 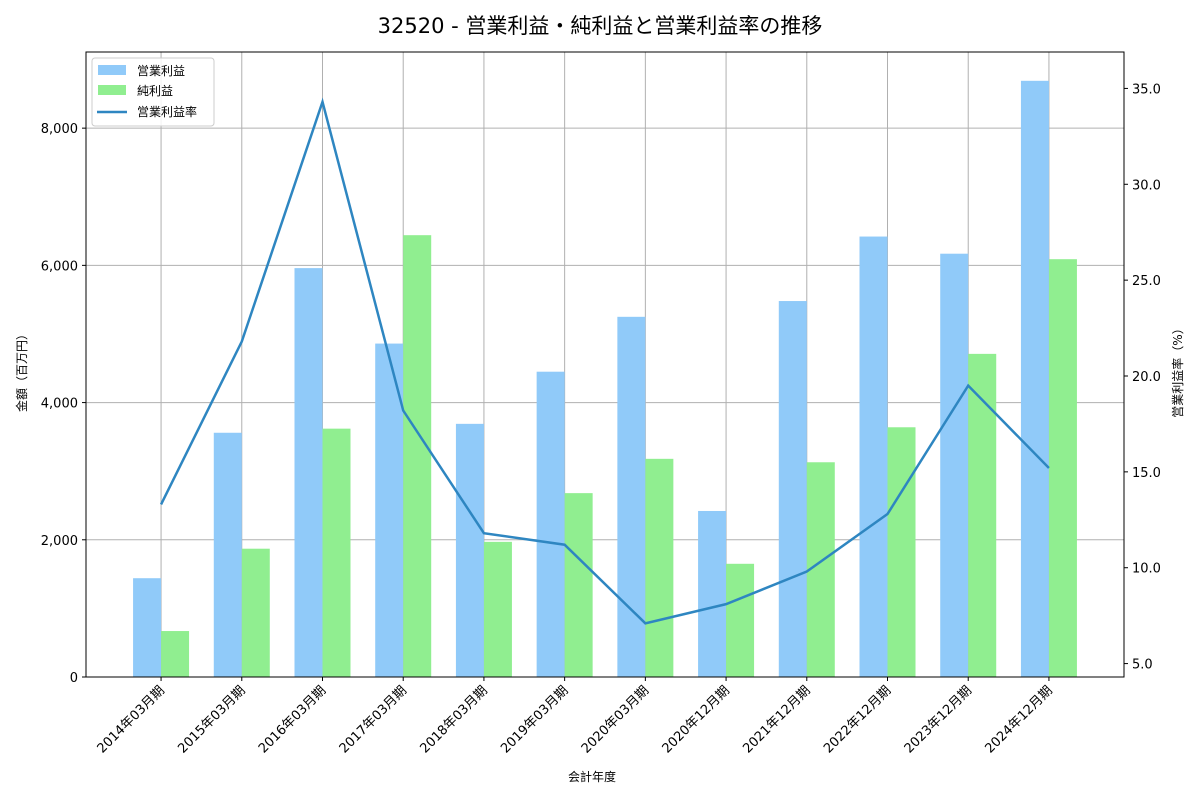 I want to click on right-axis-label: 営業利益率（%）, so click(x=1177, y=369).